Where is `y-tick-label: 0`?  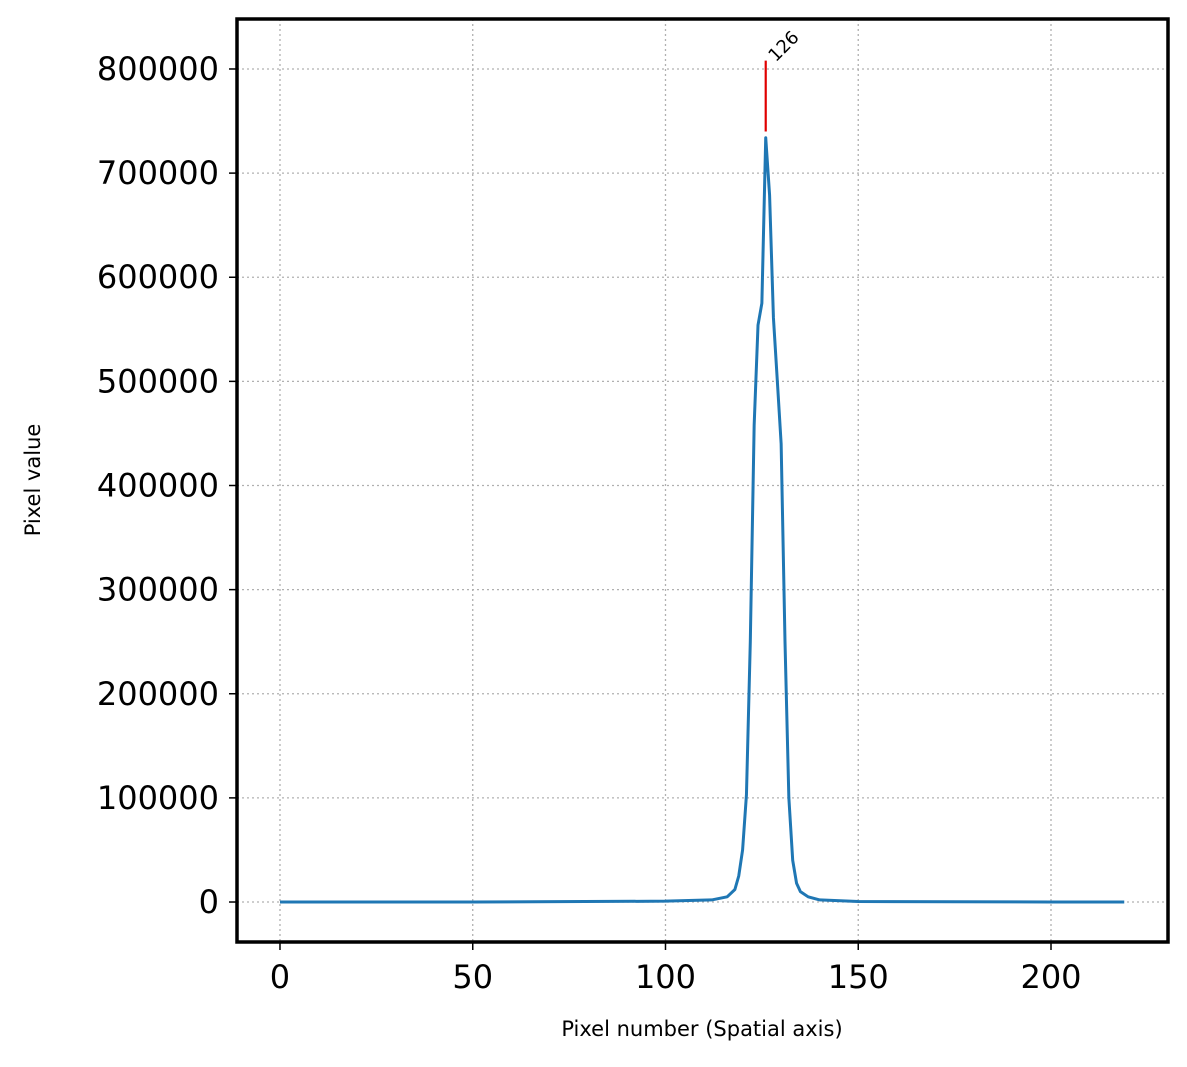 y-tick-label: 0 is located at coordinates (209, 902).